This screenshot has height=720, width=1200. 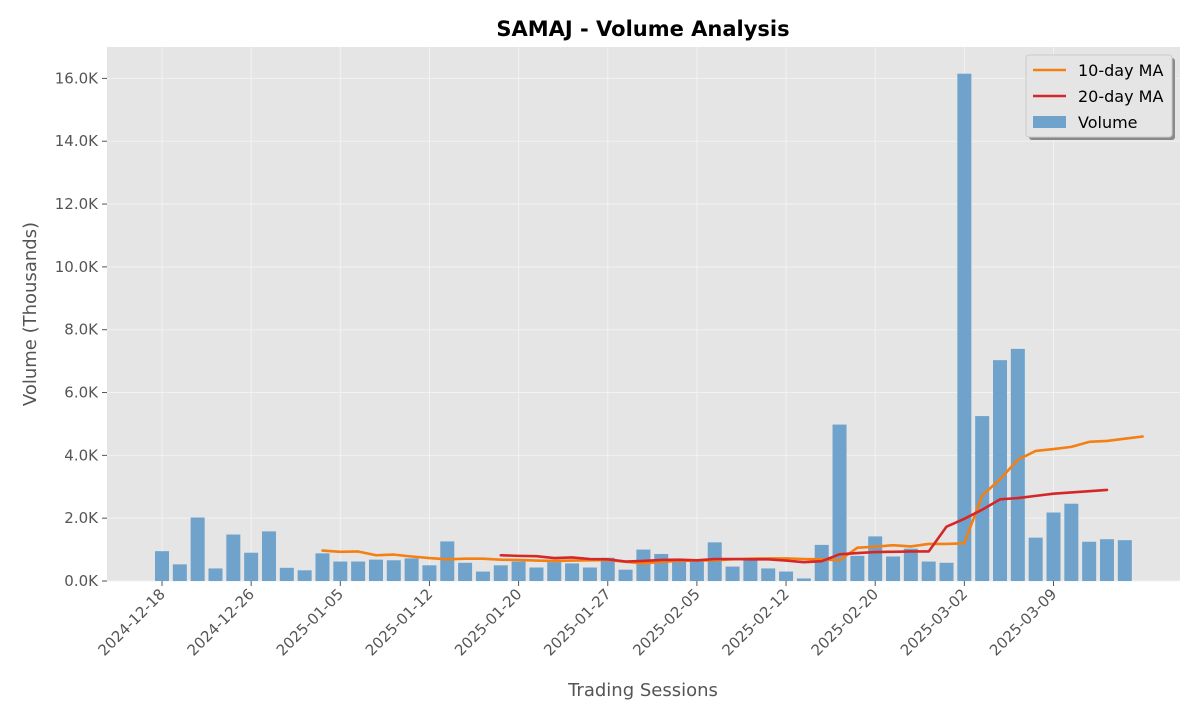 I want to click on x-tick-label: 2025-03-09, so click(x=1023, y=622).